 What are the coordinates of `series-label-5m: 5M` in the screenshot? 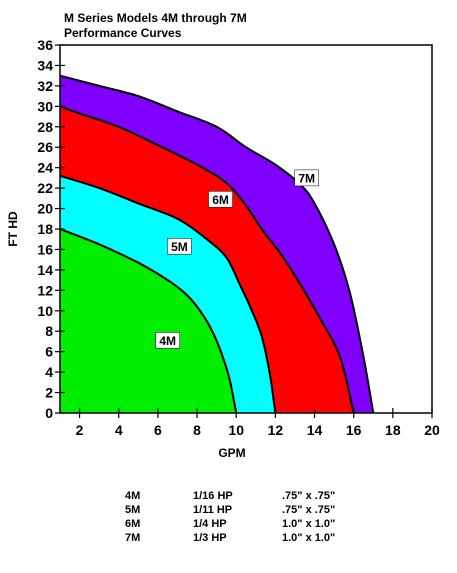 It's located at (179, 246).